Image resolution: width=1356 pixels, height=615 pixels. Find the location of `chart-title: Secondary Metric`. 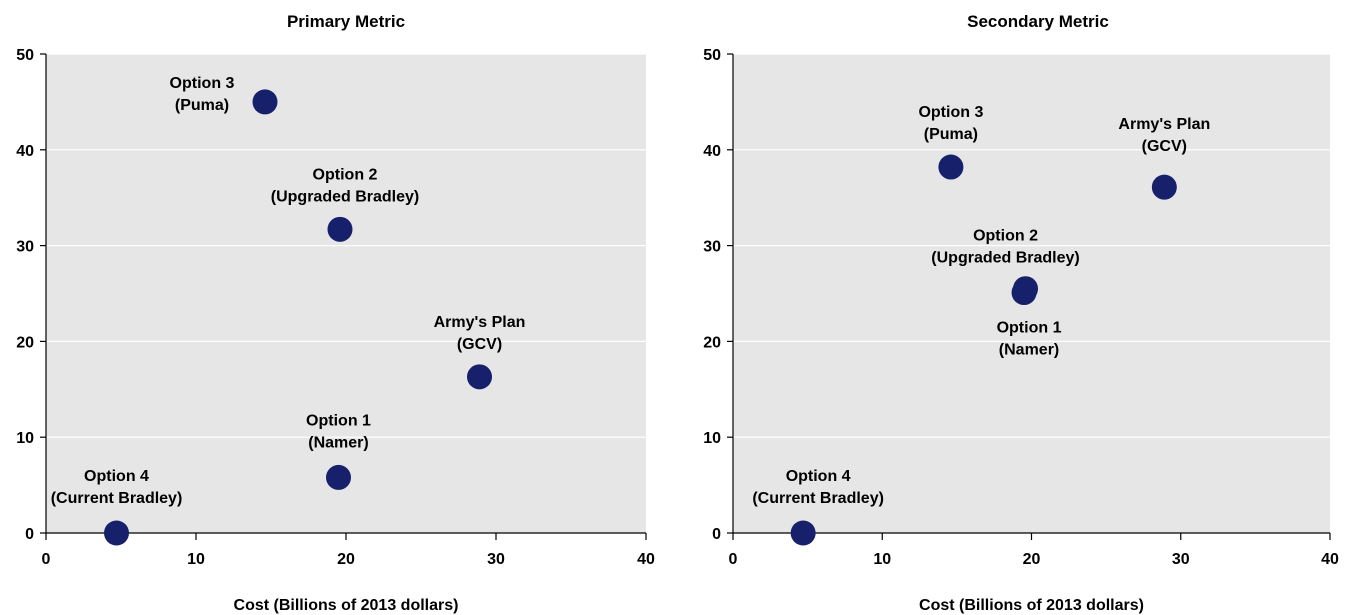

chart-title: Secondary Metric is located at coordinates (1038, 21).